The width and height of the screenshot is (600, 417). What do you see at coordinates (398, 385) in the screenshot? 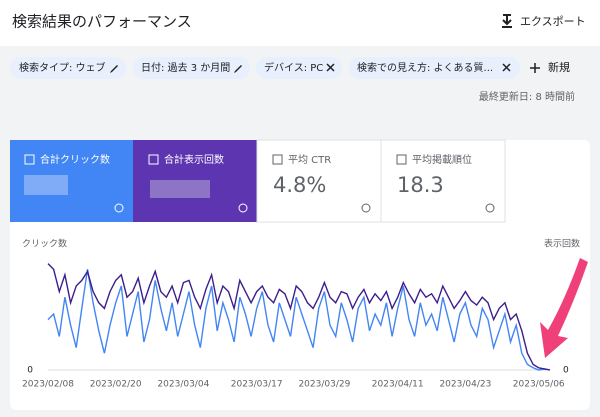
I see `x-tick-label: 2023/04/11` at bounding box center [398, 385].